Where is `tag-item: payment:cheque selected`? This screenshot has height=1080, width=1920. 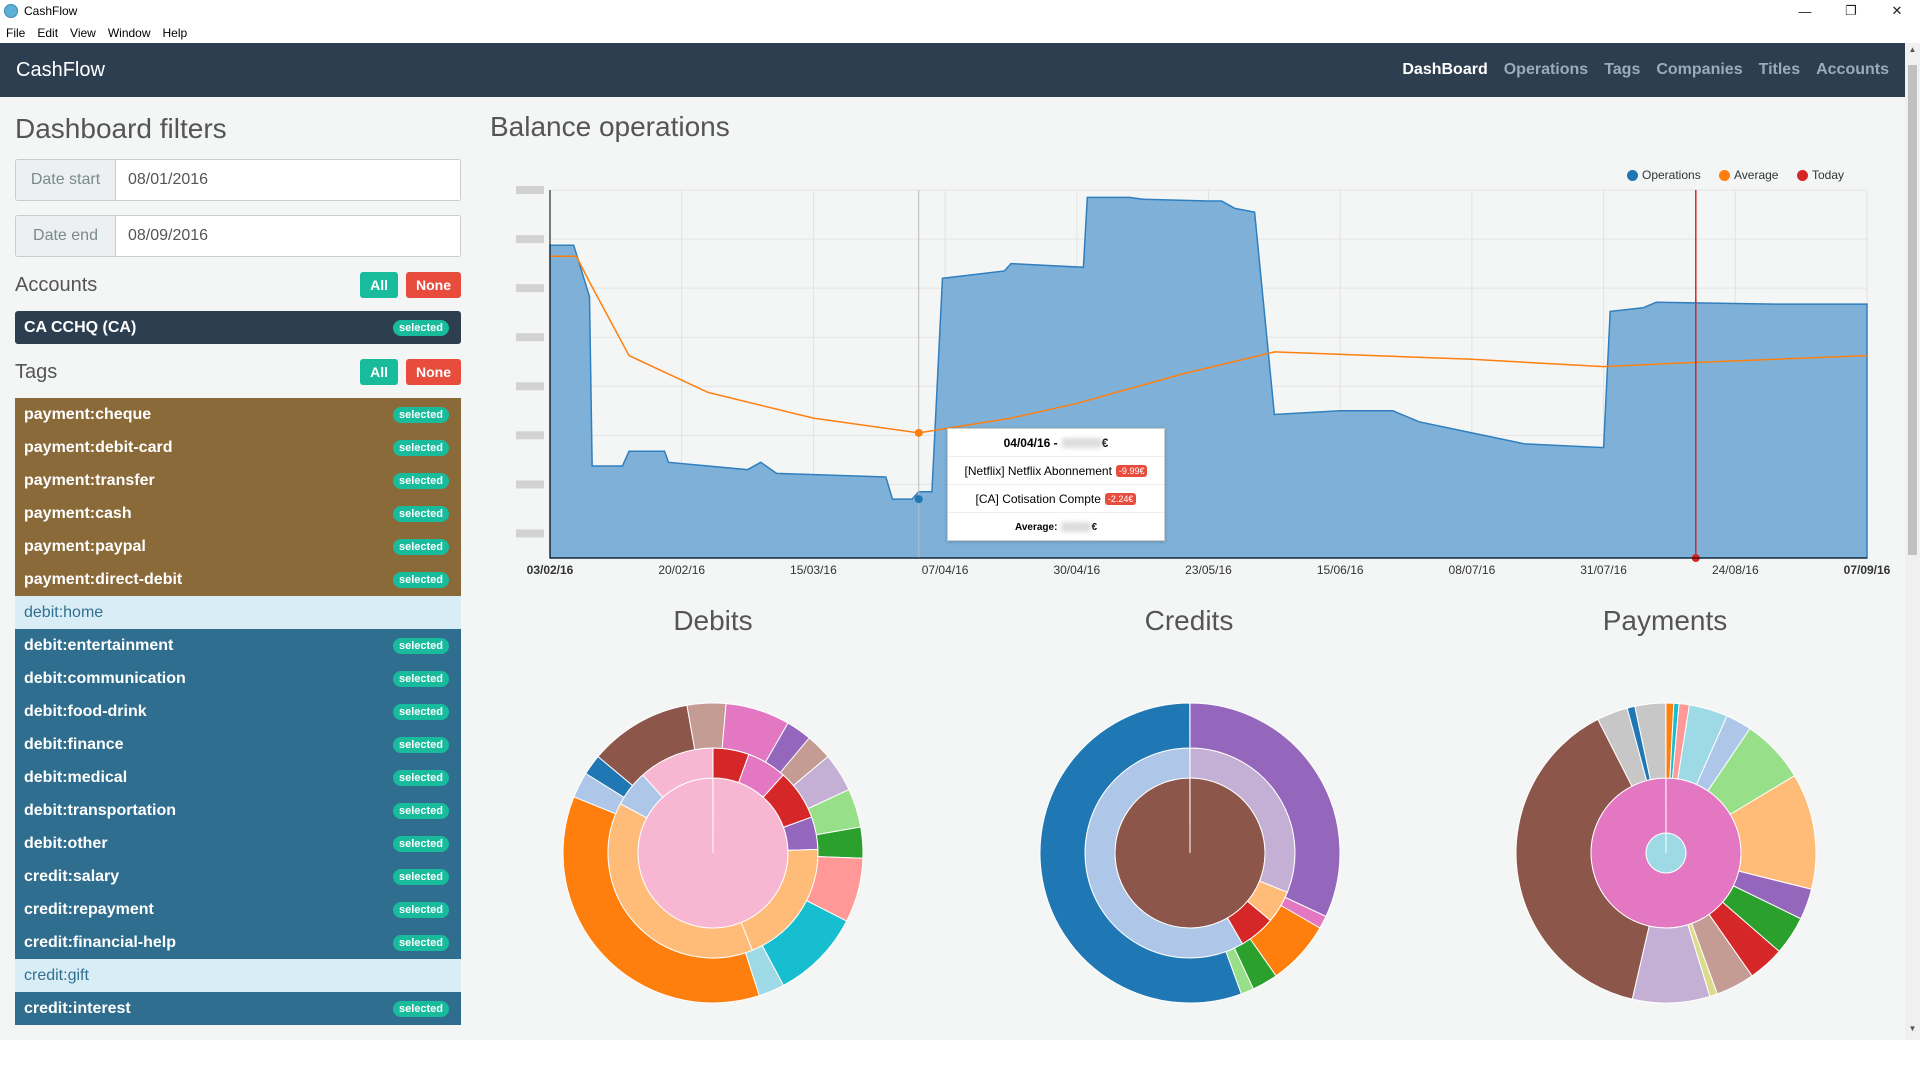
tag-item: payment:cheque selected is located at coordinates (238, 414).